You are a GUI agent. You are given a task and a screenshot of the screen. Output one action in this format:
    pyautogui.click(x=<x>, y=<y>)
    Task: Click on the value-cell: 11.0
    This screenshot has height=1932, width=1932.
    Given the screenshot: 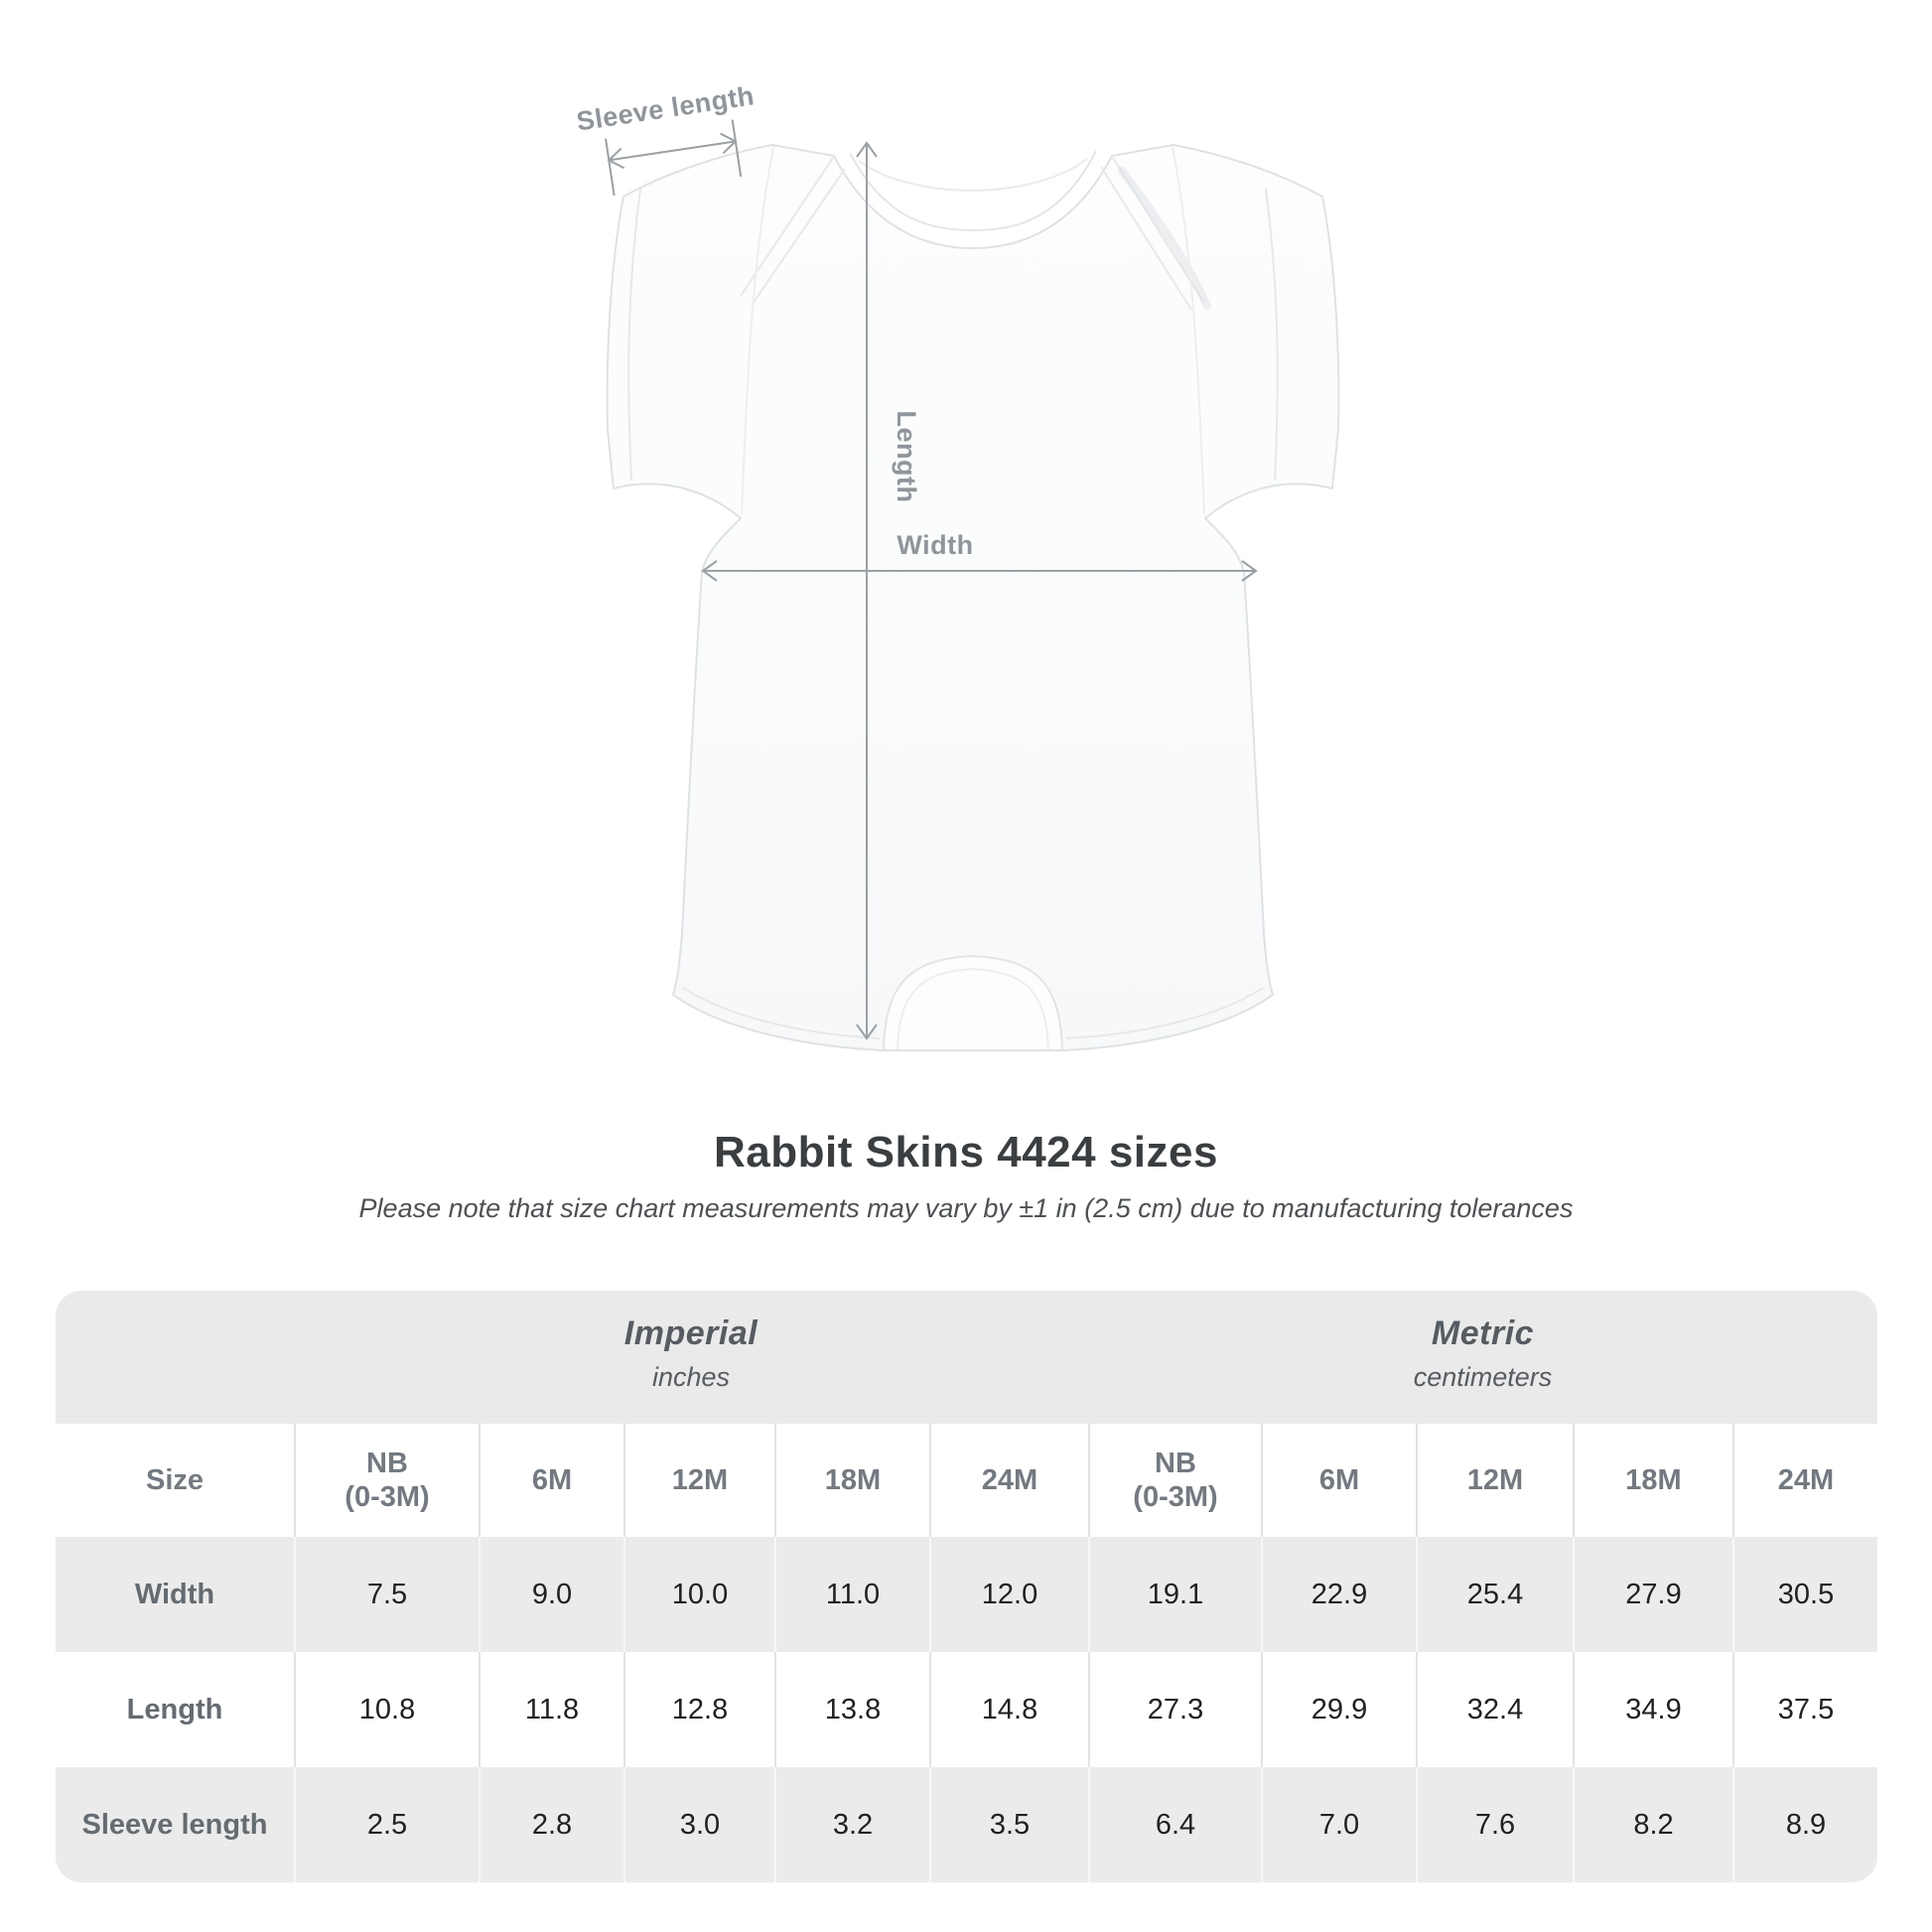 What is the action you would take?
    pyautogui.click(x=852, y=1594)
    